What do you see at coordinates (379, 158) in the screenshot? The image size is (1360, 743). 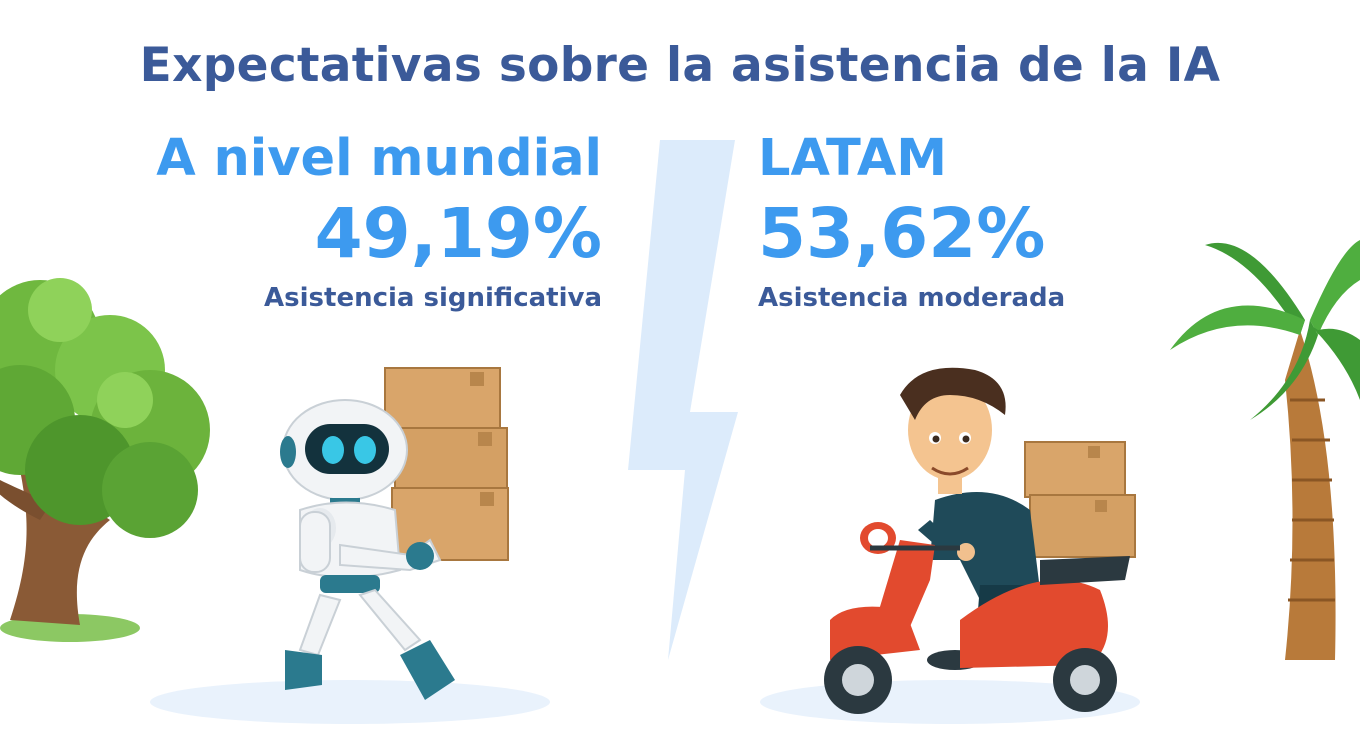 I see `global-region-label: A nivel mundial` at bounding box center [379, 158].